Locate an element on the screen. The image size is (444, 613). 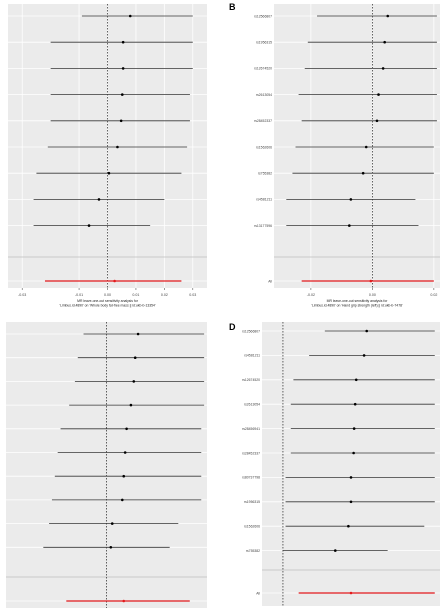
snp-label-d-8: rs1562606 is located at coordinates (252, 527).